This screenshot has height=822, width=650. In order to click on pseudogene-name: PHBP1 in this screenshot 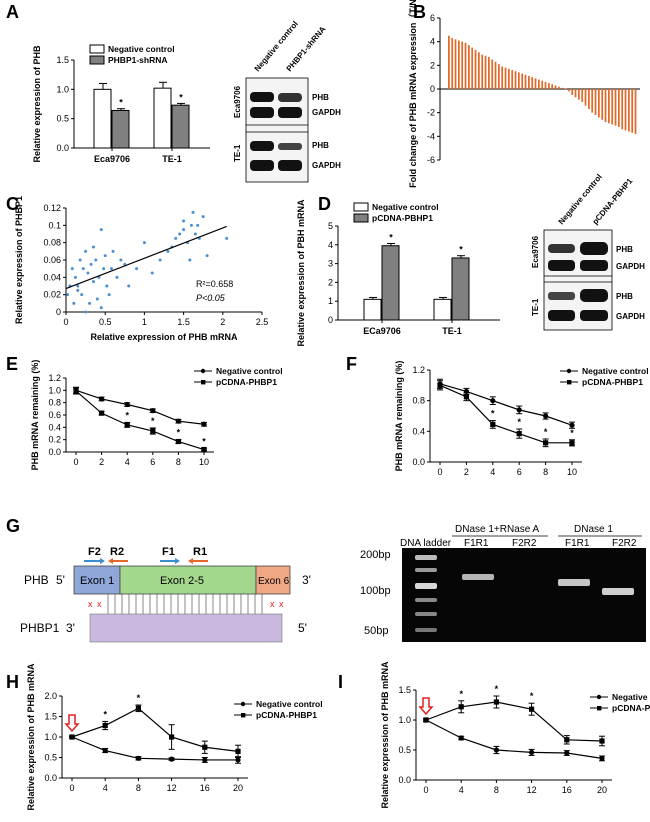, I will do `click(40, 628)`.